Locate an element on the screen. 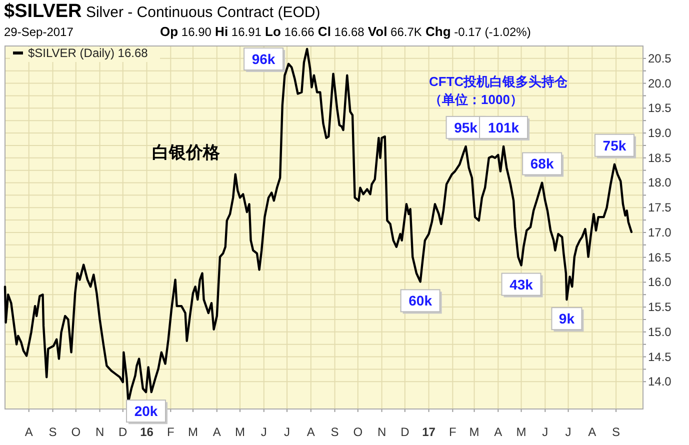  y-tick-label: 20.0 is located at coordinates (660, 83).